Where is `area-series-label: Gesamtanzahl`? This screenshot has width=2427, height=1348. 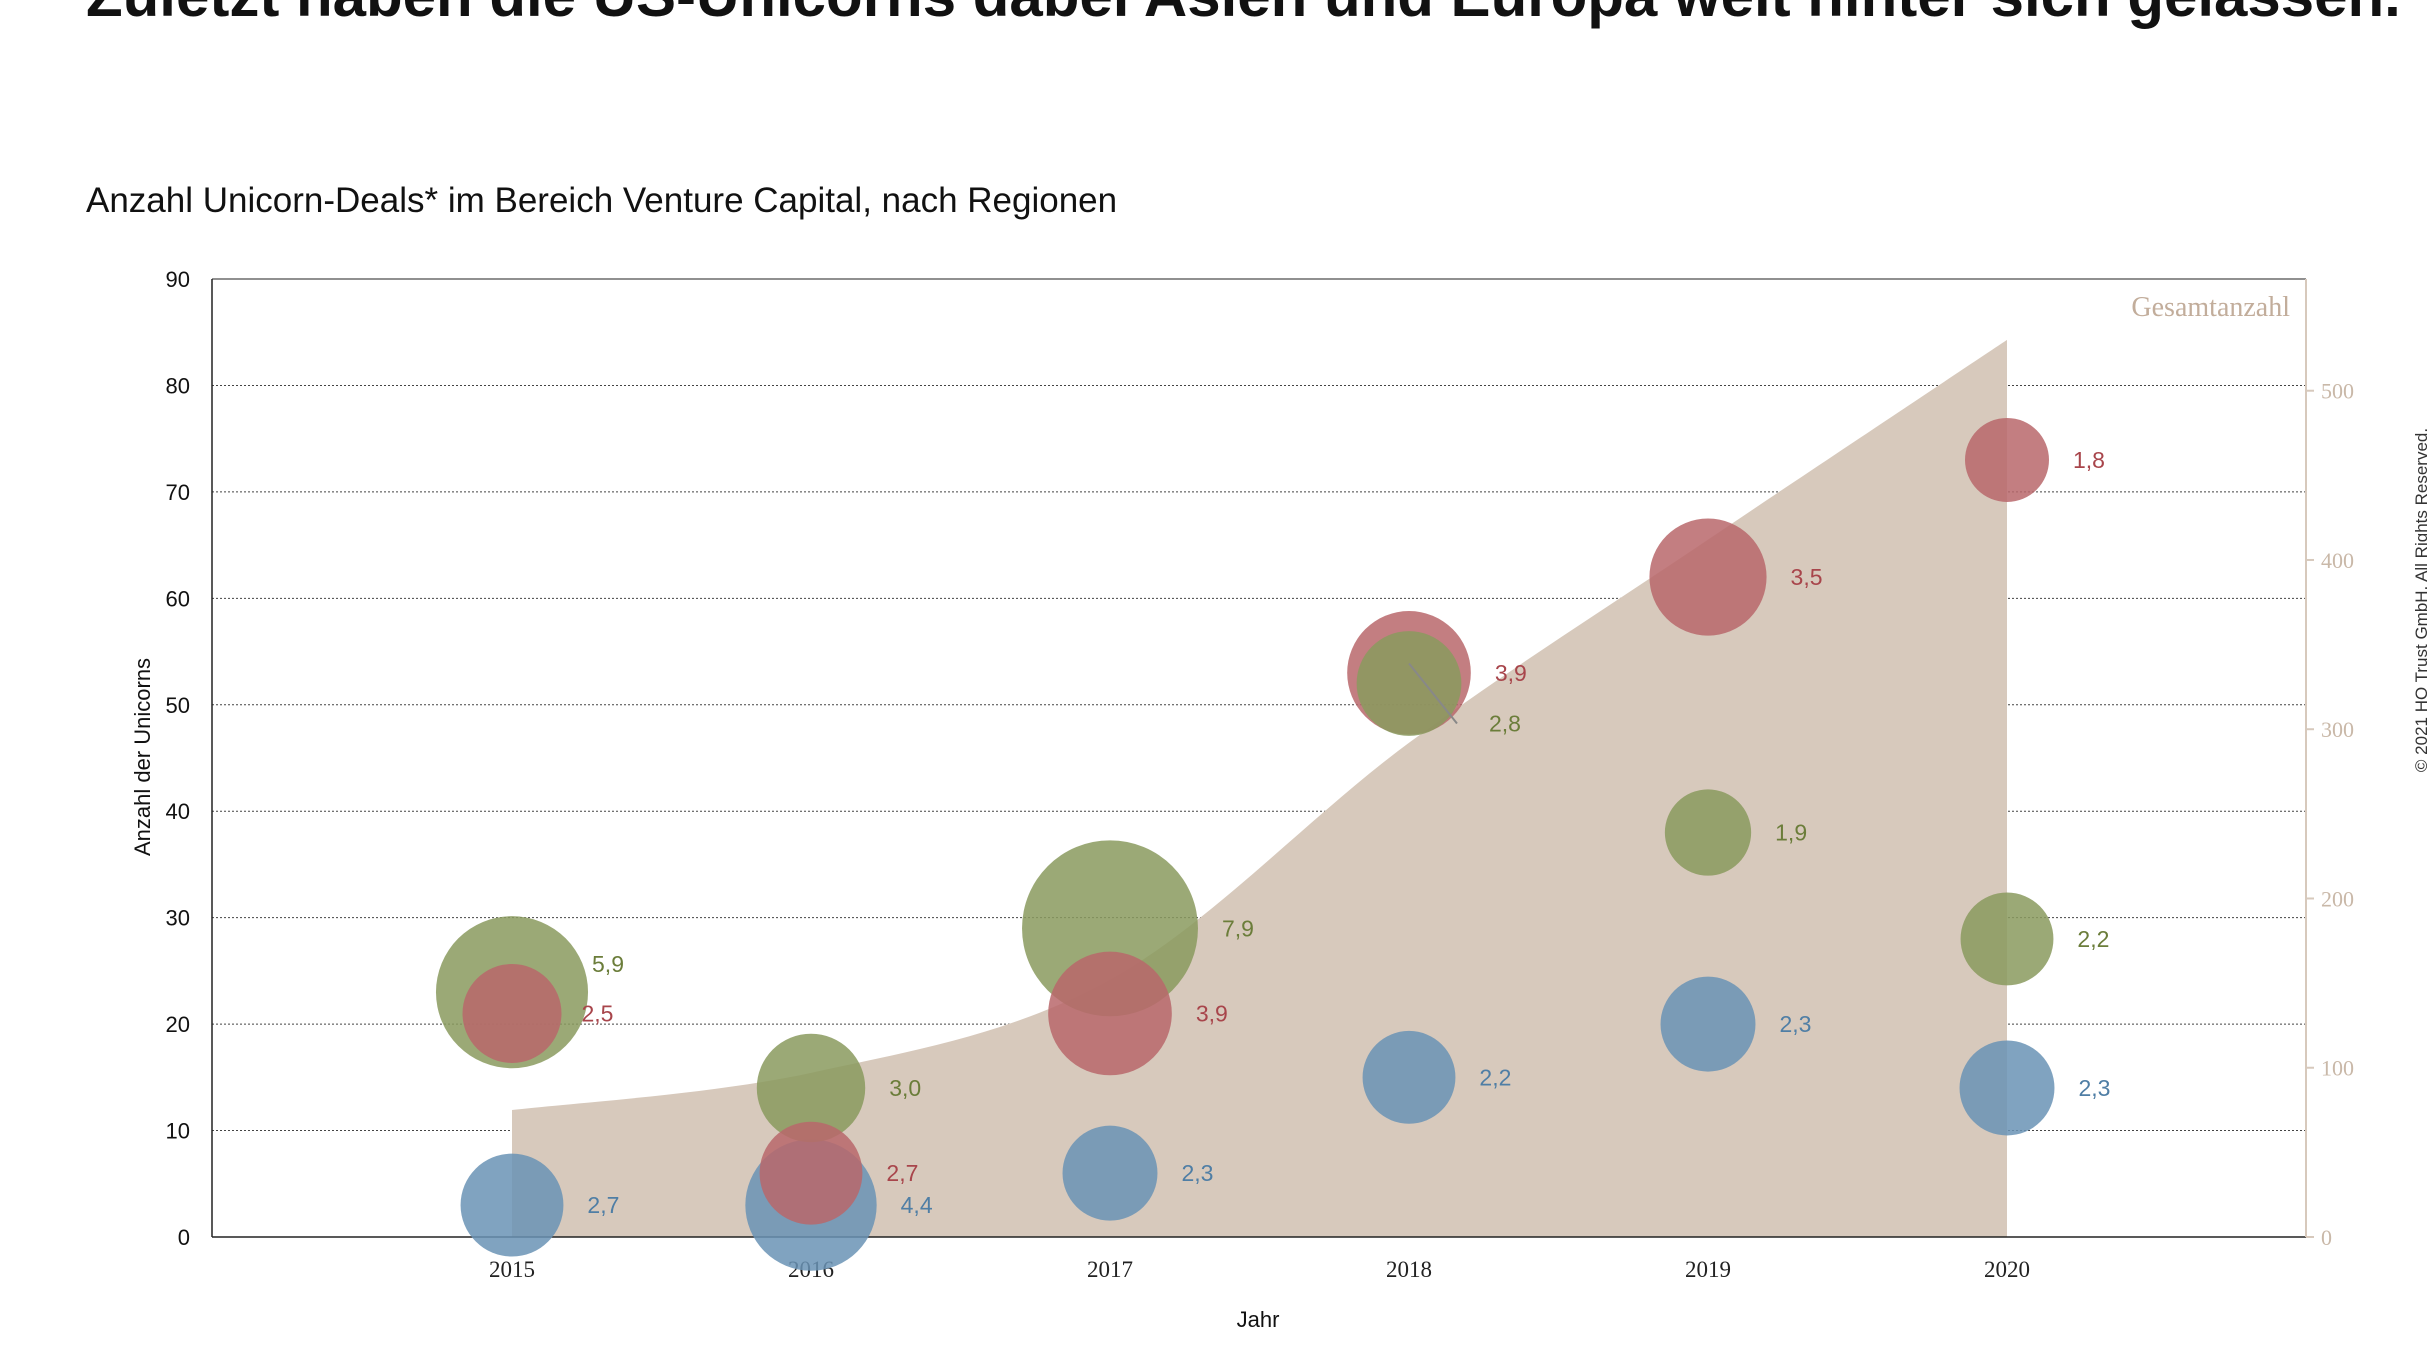 area-series-label: Gesamtanzahl is located at coordinates (2210, 307).